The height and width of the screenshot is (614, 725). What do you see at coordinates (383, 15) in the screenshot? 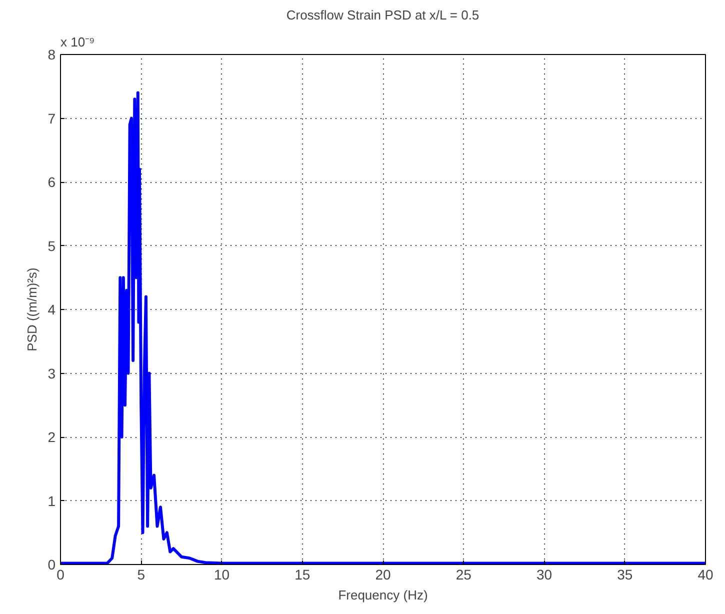
I see `chart-title: Crossflow Strain PSD at x/L = 0.5` at bounding box center [383, 15].